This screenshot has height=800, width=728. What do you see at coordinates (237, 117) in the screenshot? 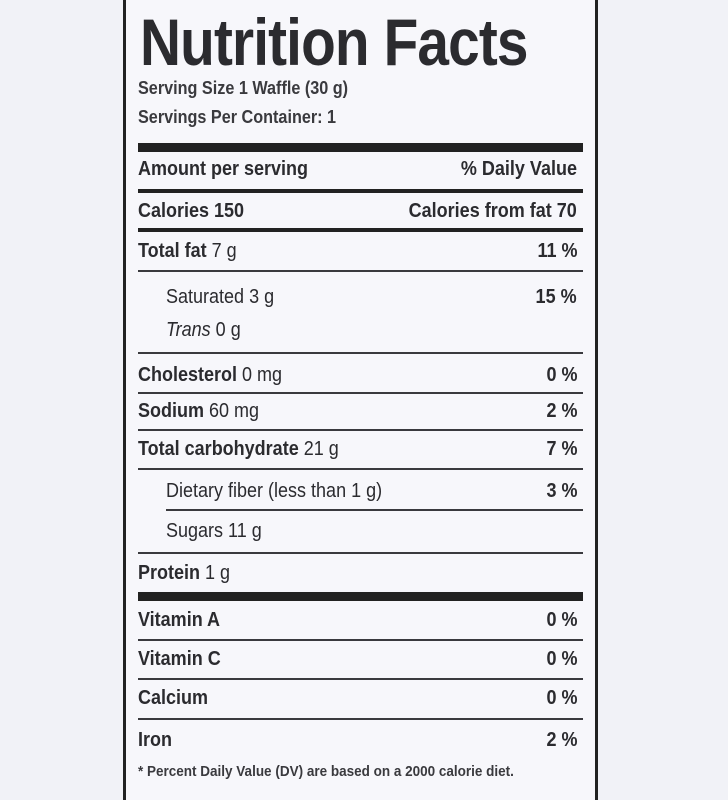
I see `servings-per-container: Servings Per Container: 1` at bounding box center [237, 117].